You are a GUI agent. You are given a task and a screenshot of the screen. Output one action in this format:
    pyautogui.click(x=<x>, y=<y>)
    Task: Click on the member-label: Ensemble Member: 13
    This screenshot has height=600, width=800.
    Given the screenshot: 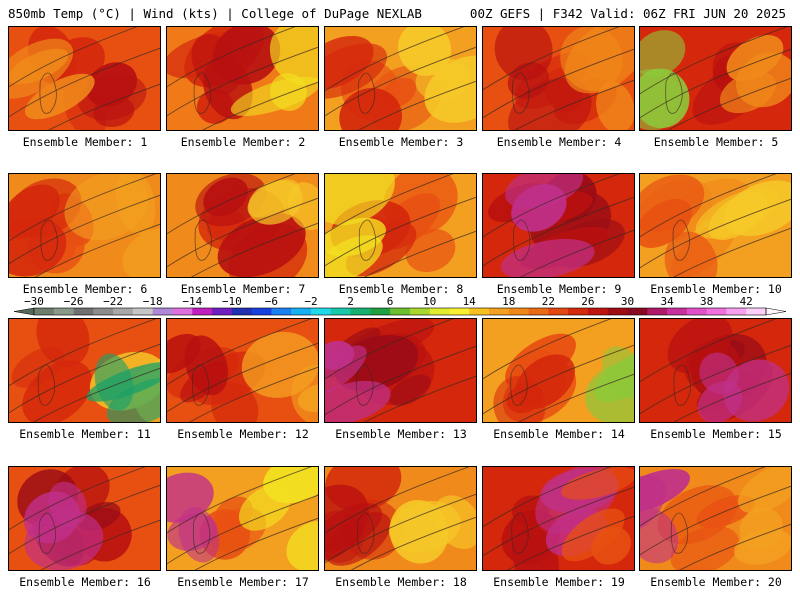 What is the action you would take?
    pyautogui.click(x=401, y=434)
    